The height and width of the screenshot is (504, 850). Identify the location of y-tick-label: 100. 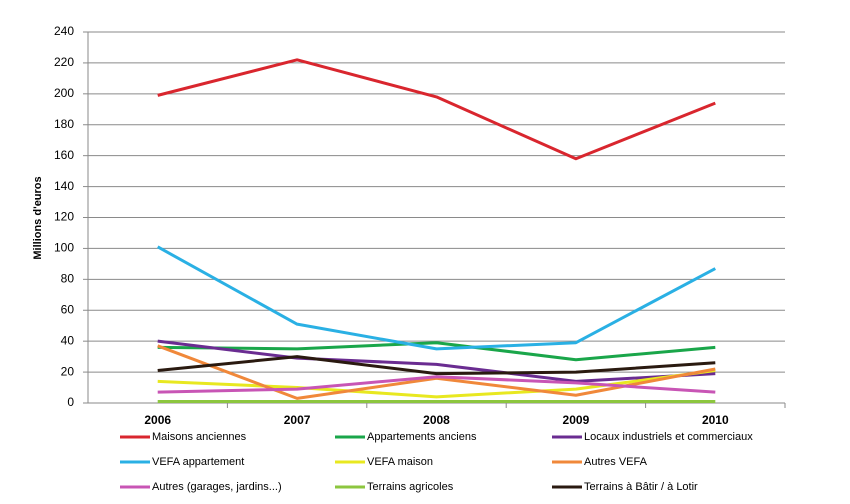
(64, 248).